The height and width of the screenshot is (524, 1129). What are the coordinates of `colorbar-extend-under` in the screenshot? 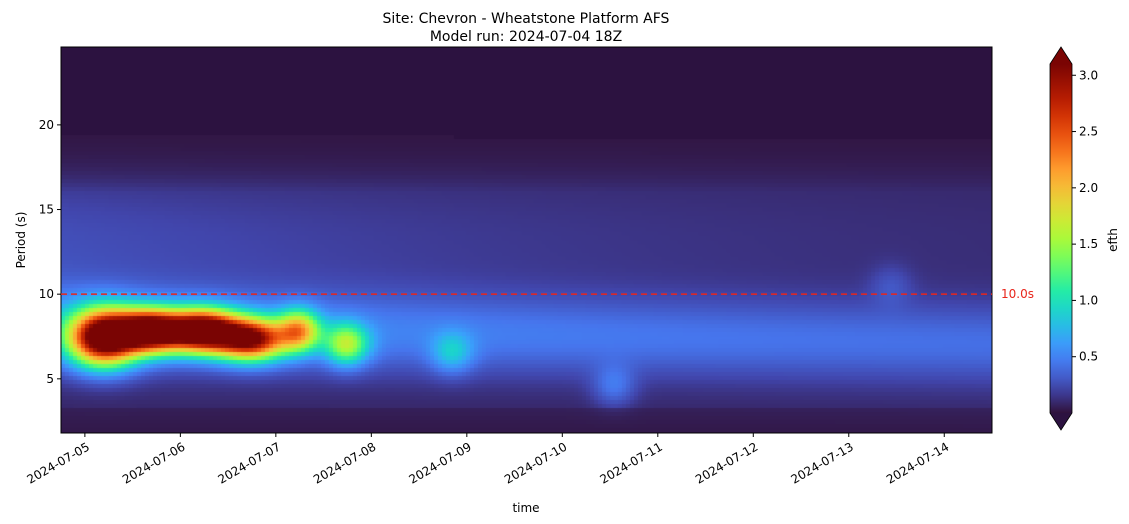 It's located at (1061, 421).